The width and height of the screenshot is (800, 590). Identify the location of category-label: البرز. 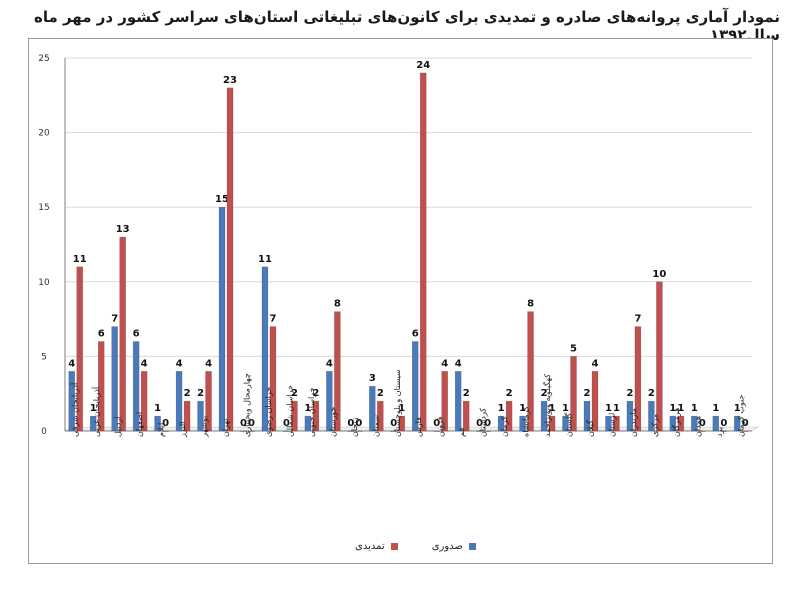
(182, 430).